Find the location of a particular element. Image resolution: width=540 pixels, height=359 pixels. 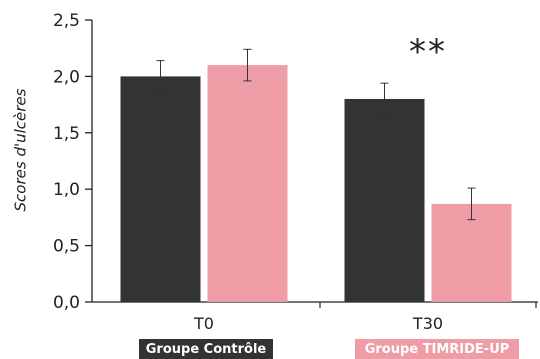

y-tick-label: 0,5 is located at coordinates (66, 247).